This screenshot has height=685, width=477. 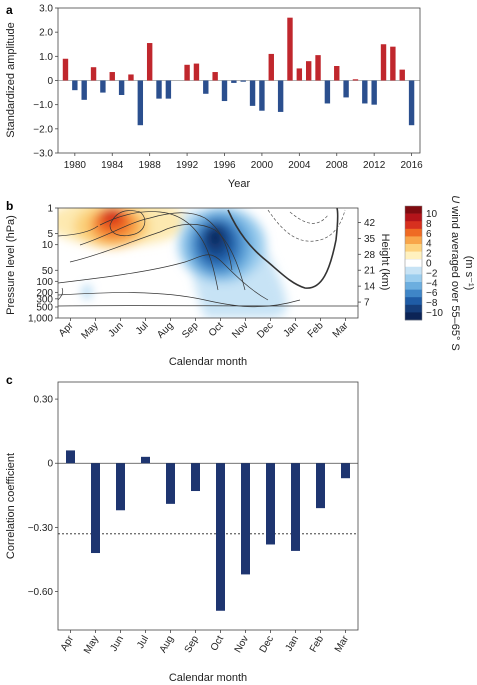 I want to click on colorbar-tick-label: −10, so click(x=434, y=313).